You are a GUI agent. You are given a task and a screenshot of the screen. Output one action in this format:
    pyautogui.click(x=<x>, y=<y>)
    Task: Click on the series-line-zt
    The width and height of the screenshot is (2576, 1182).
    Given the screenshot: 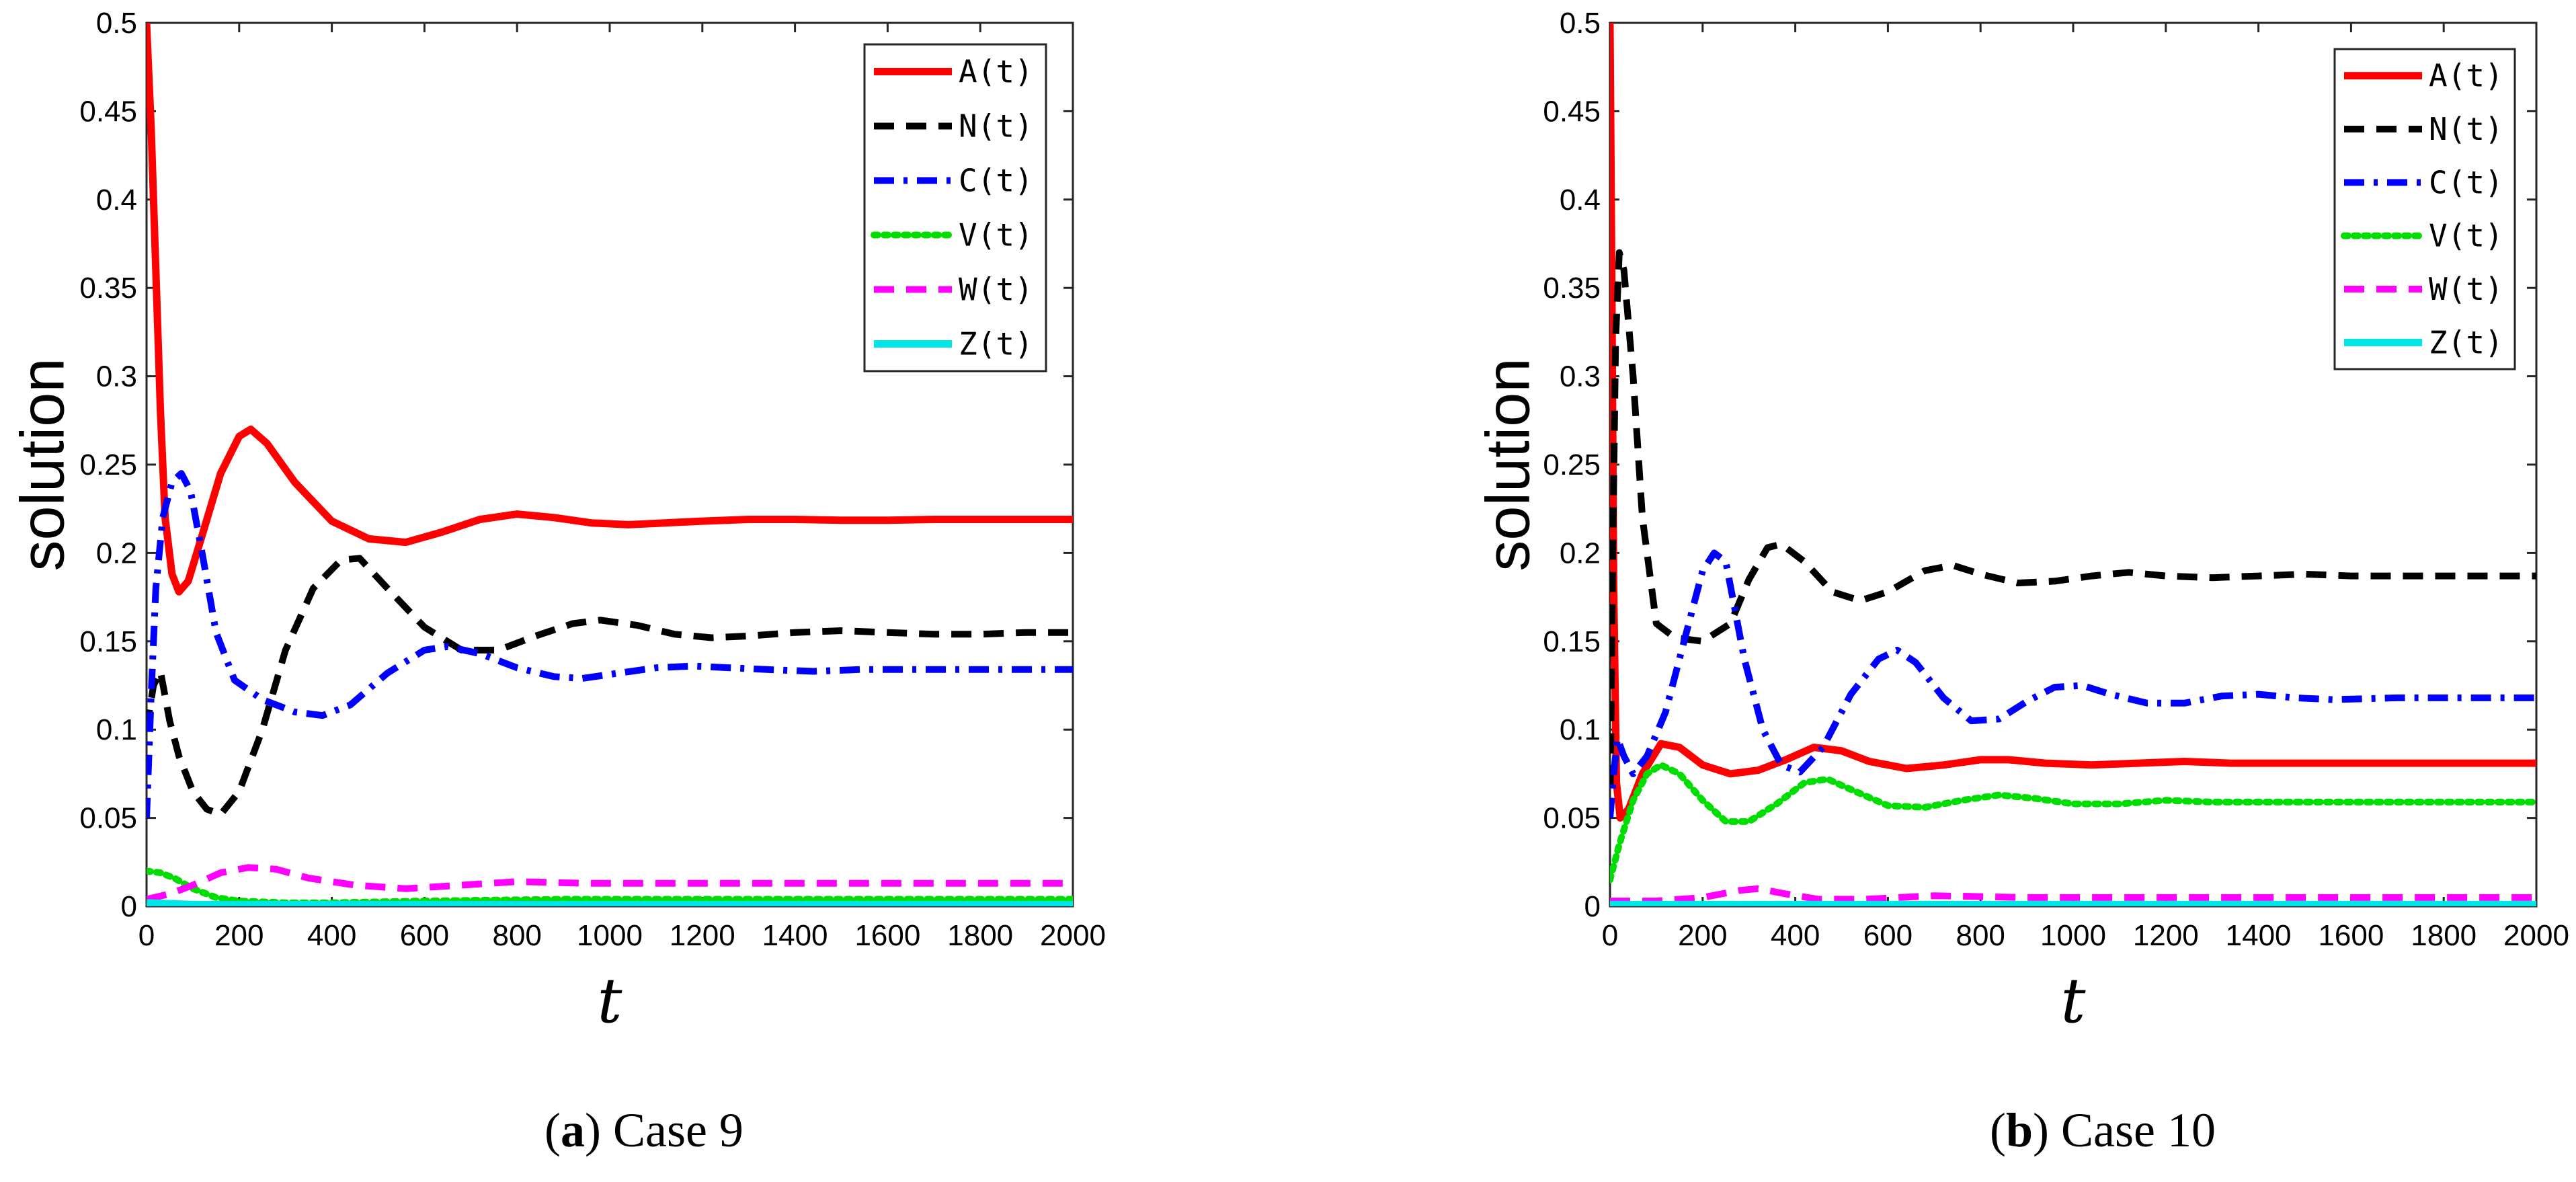 What is the action you would take?
    pyautogui.click(x=610, y=902)
    